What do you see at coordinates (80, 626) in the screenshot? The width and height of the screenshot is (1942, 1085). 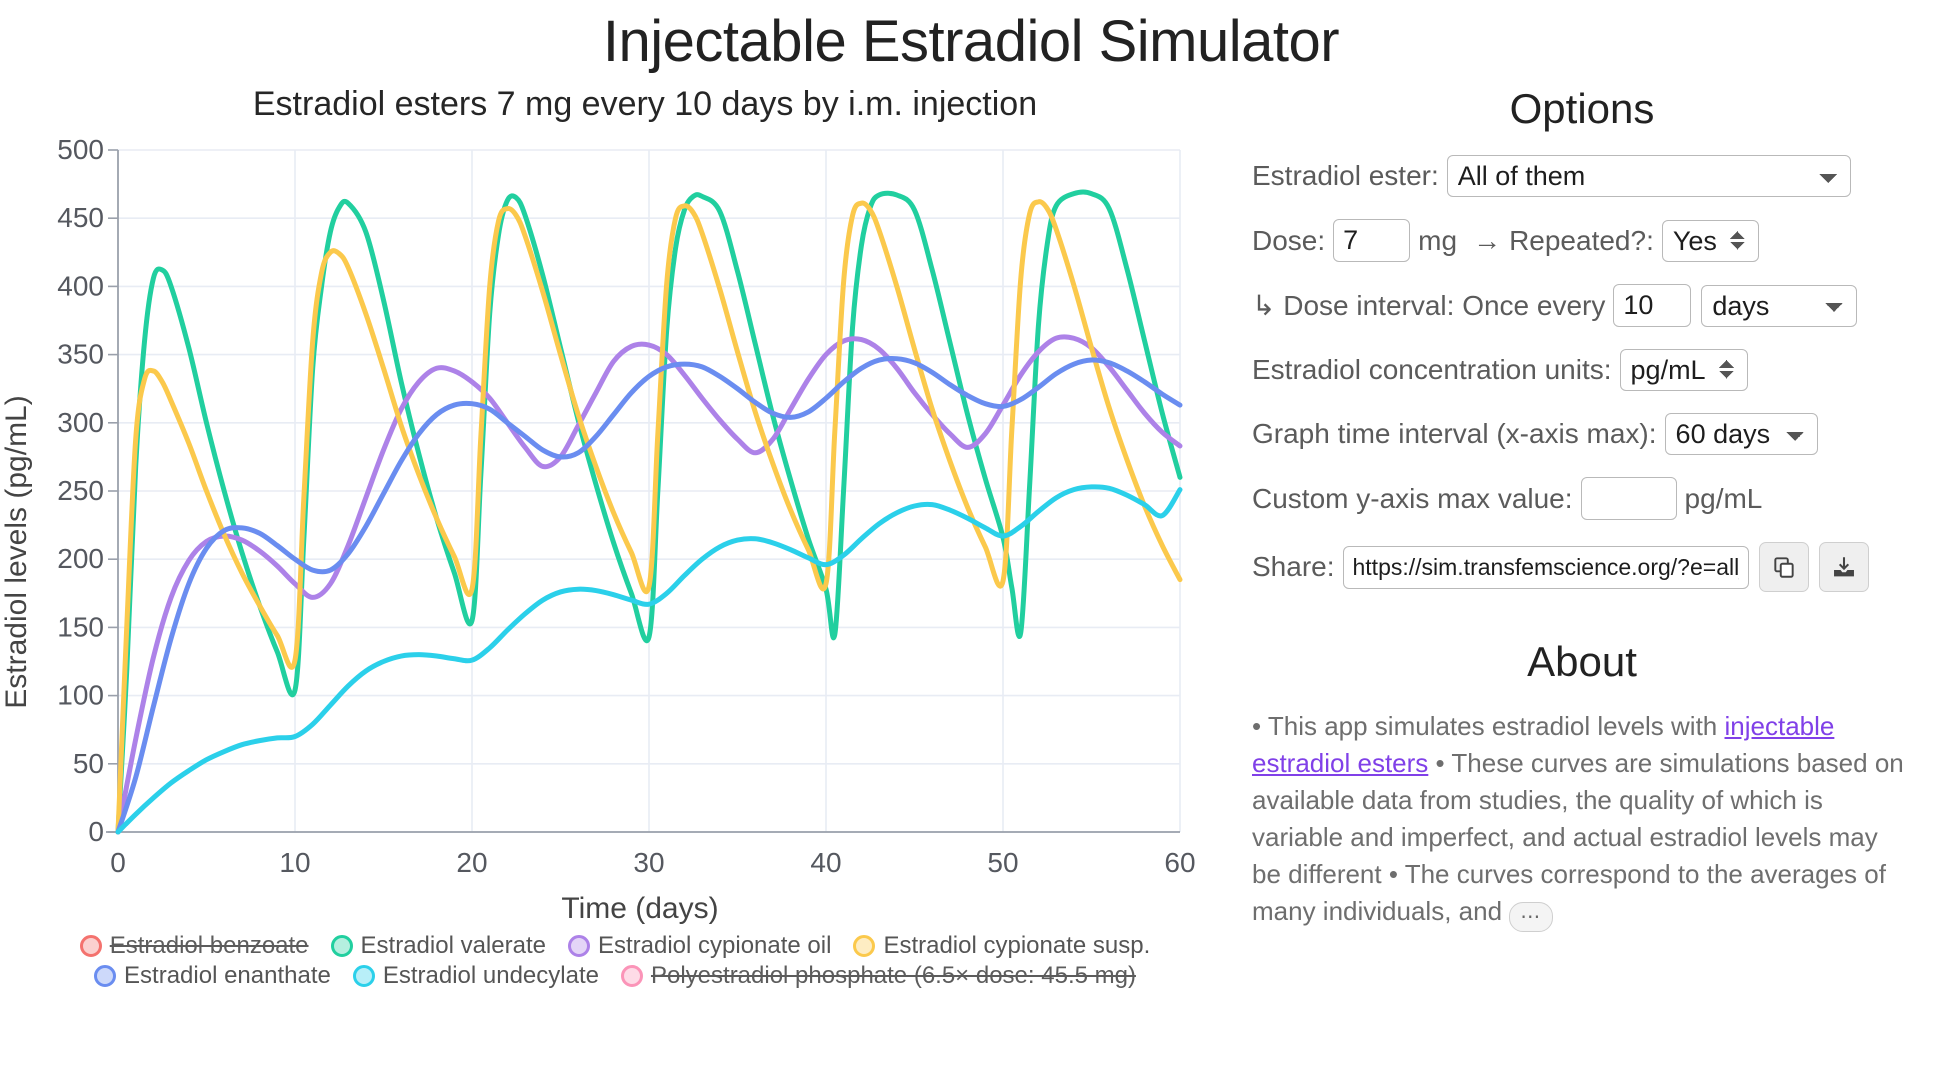 I see `y-tick-label: 150` at bounding box center [80, 626].